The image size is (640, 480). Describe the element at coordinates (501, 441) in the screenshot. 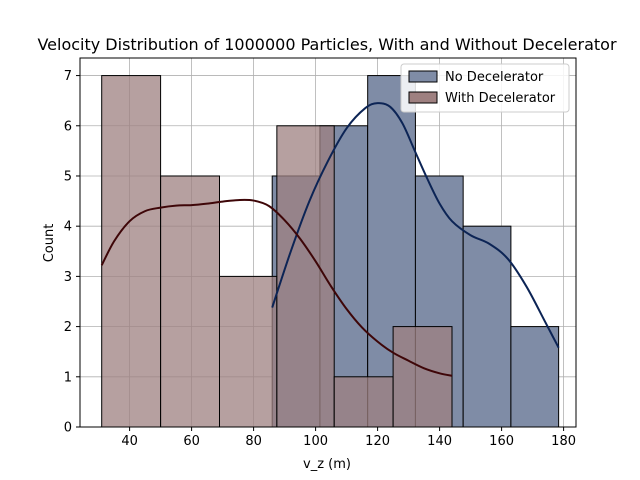

I see `x-tick-label: 160` at that location.